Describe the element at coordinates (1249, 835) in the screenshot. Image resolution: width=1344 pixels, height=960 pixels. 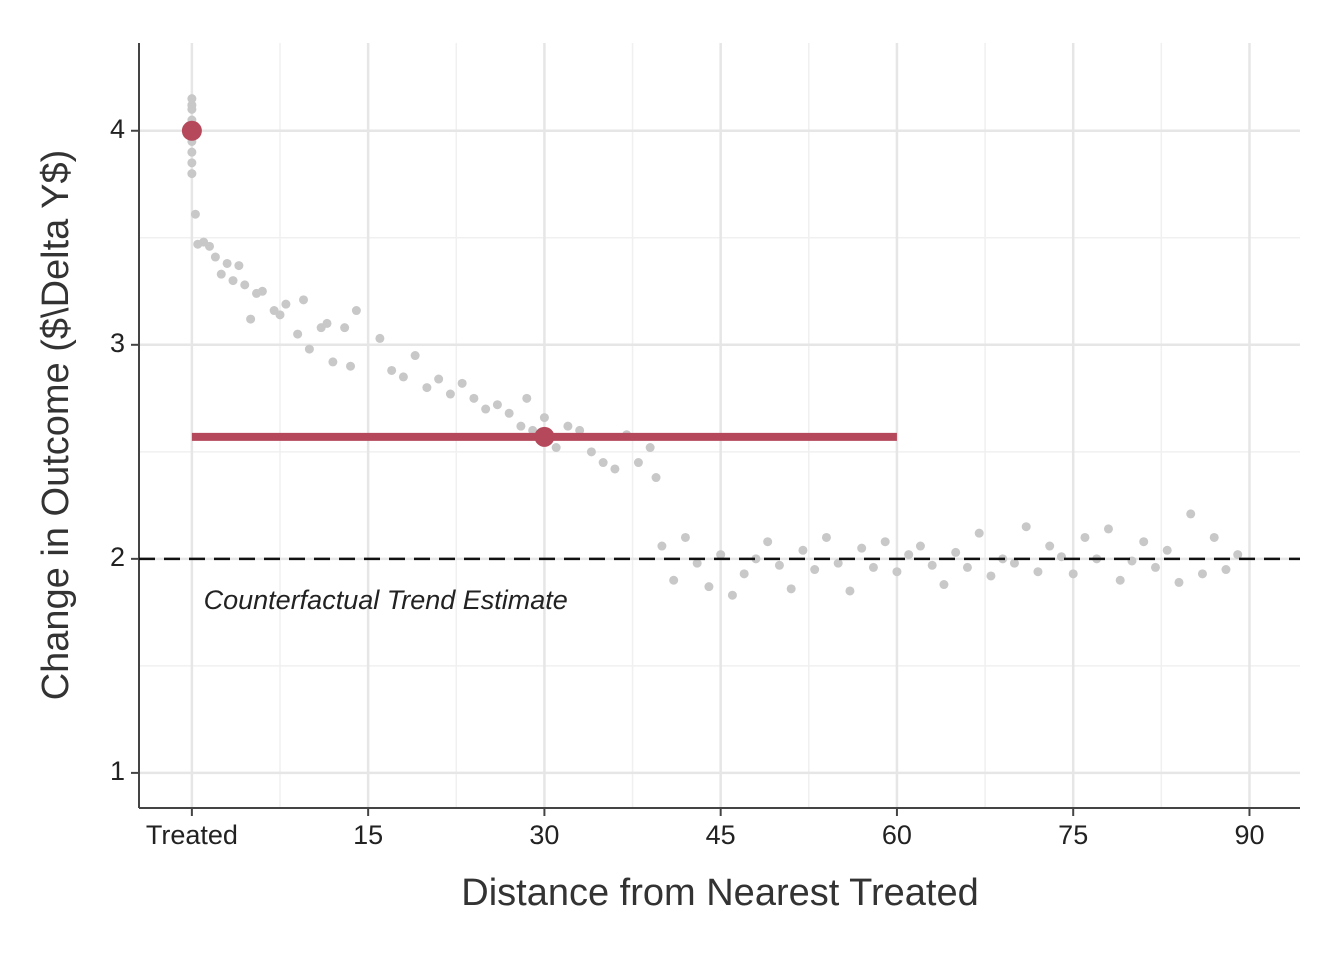
I see `x-tick-label: 90` at that location.